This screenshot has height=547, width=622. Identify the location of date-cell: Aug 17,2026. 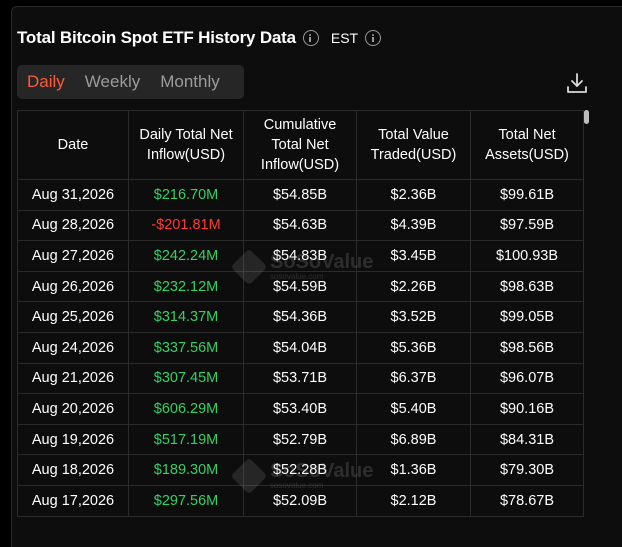
(73, 500).